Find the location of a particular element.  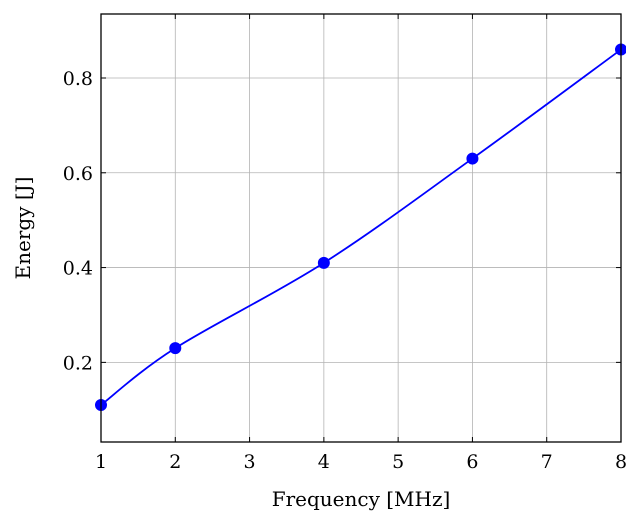

x-tick-label-6: 6 is located at coordinates (472, 462).